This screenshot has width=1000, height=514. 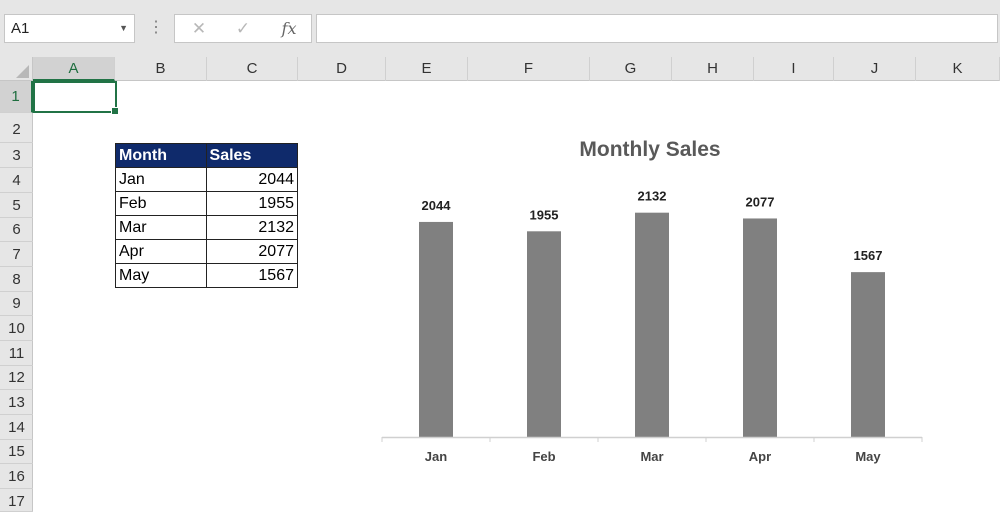 What do you see at coordinates (16, 254) in the screenshot?
I see `row-header-7: 7` at bounding box center [16, 254].